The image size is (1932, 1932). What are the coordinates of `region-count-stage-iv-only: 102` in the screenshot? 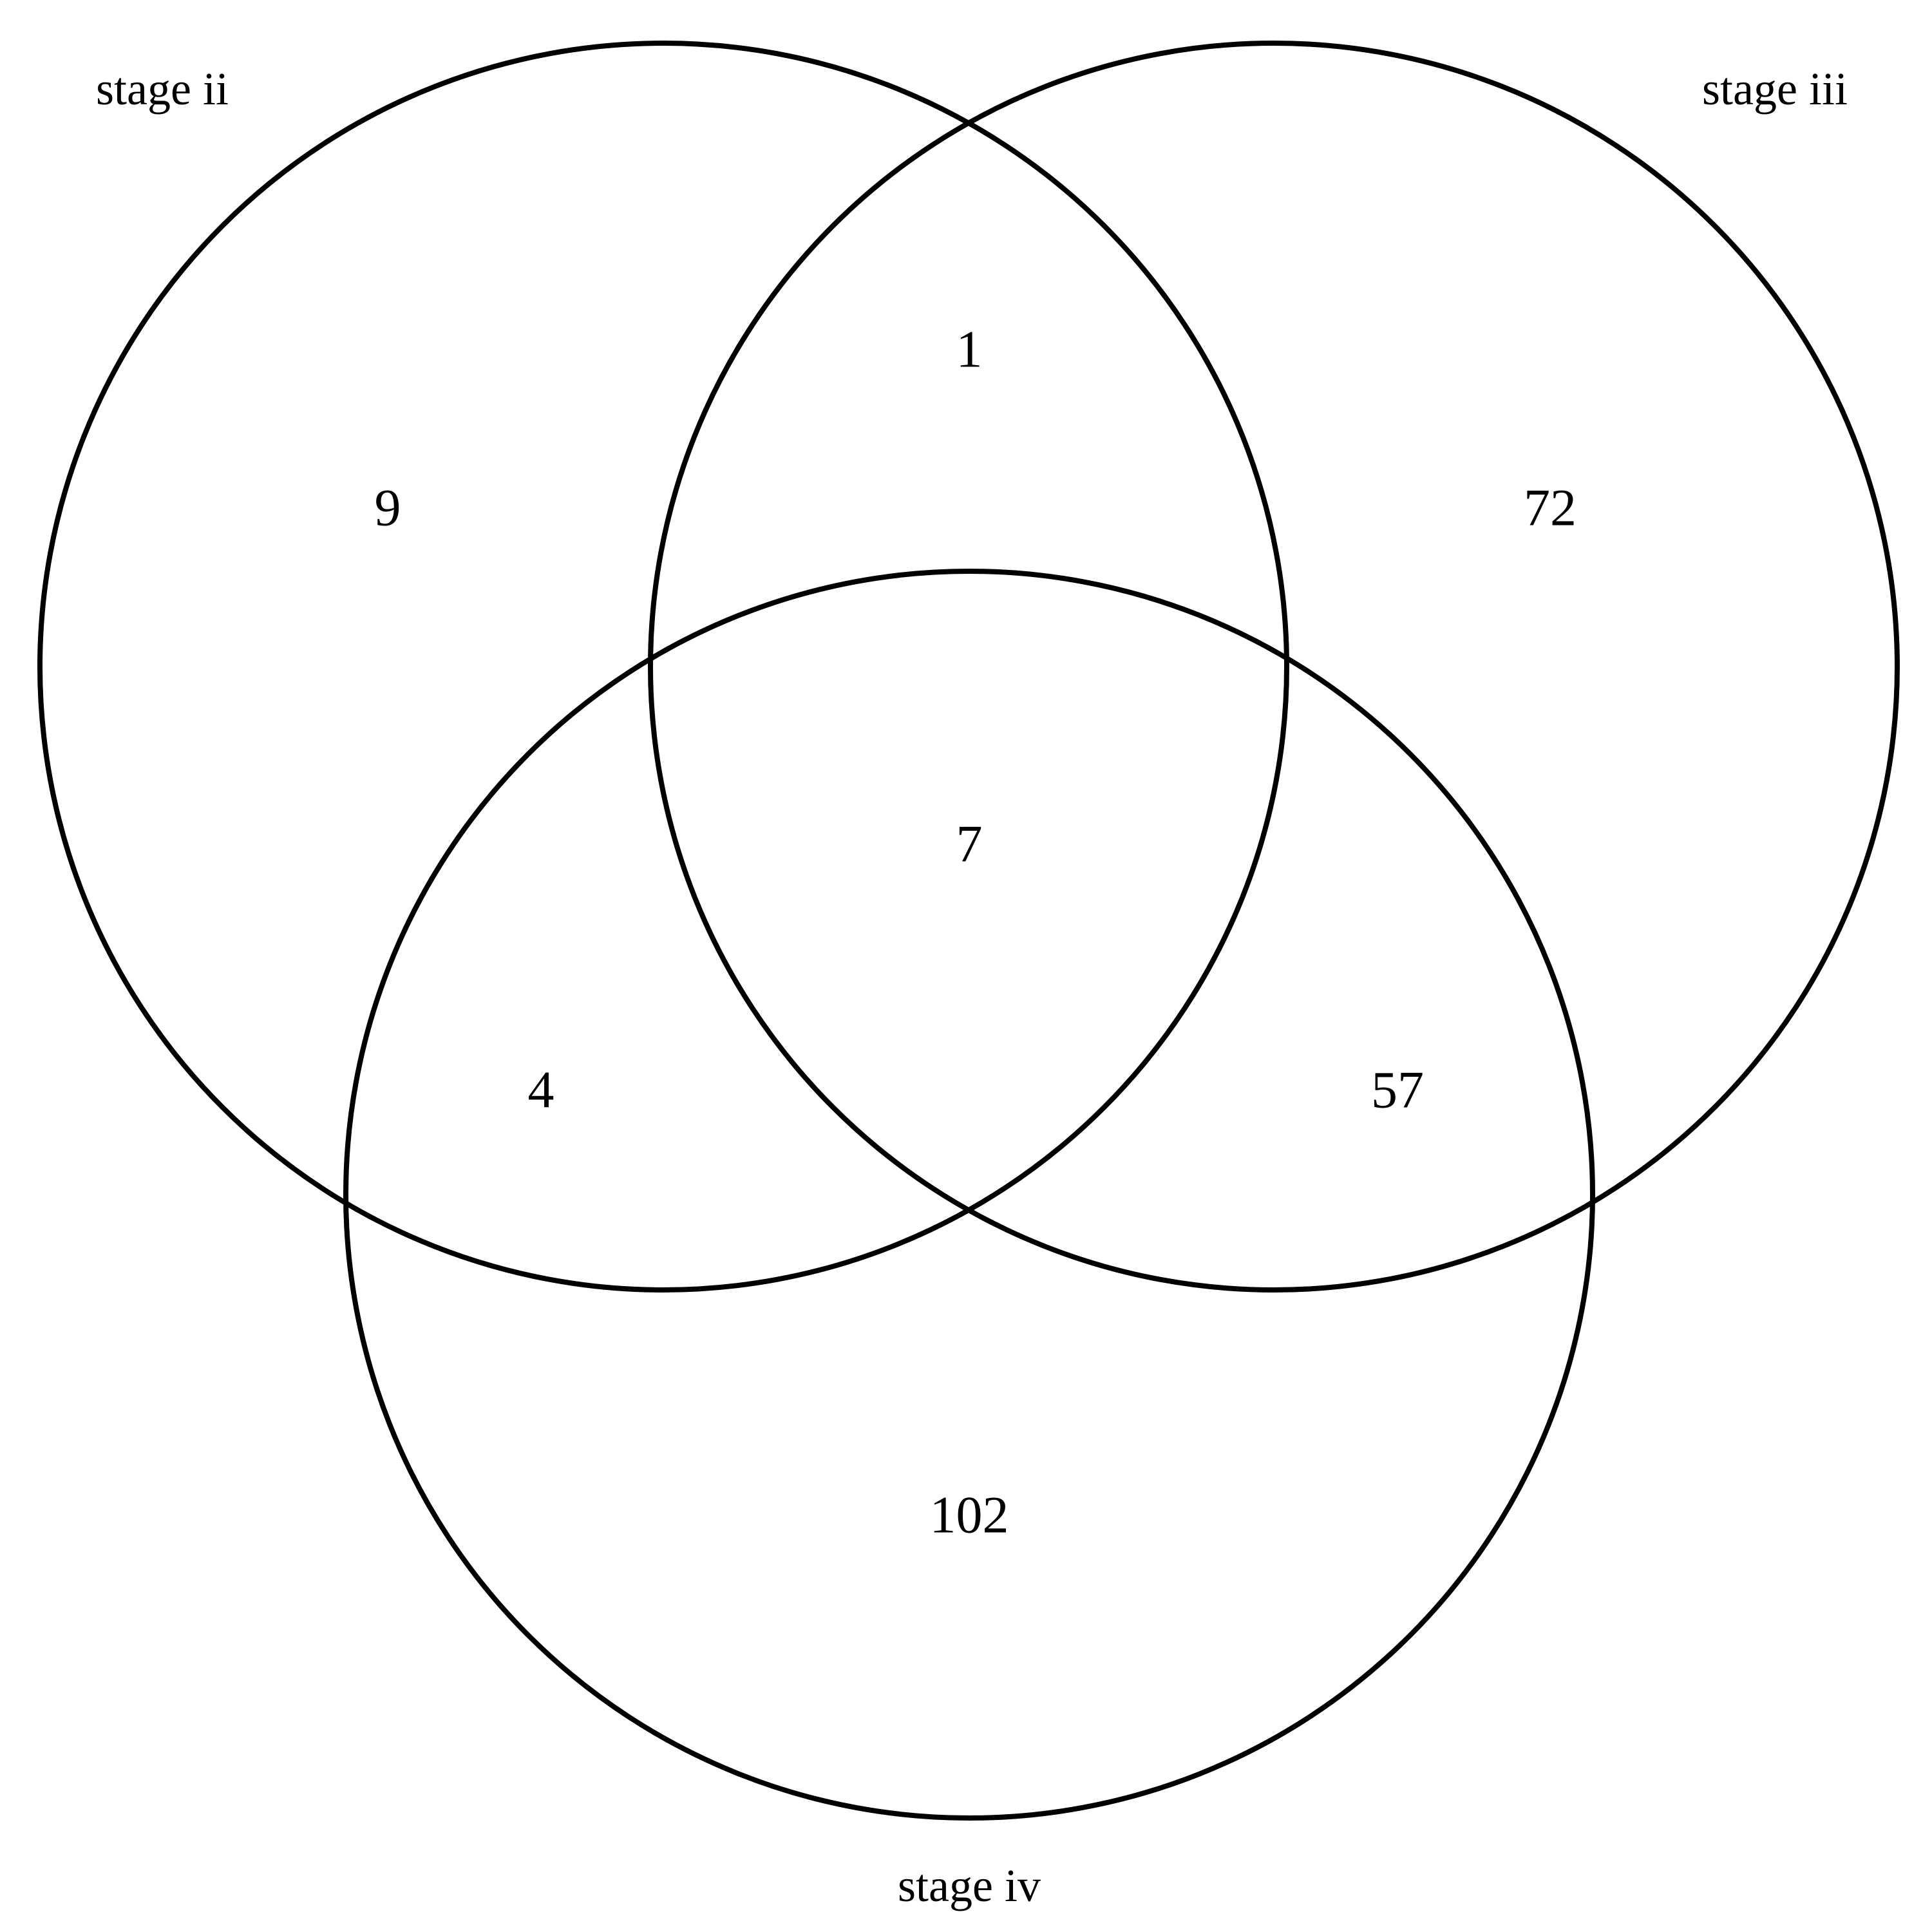 It's located at (970, 1515).